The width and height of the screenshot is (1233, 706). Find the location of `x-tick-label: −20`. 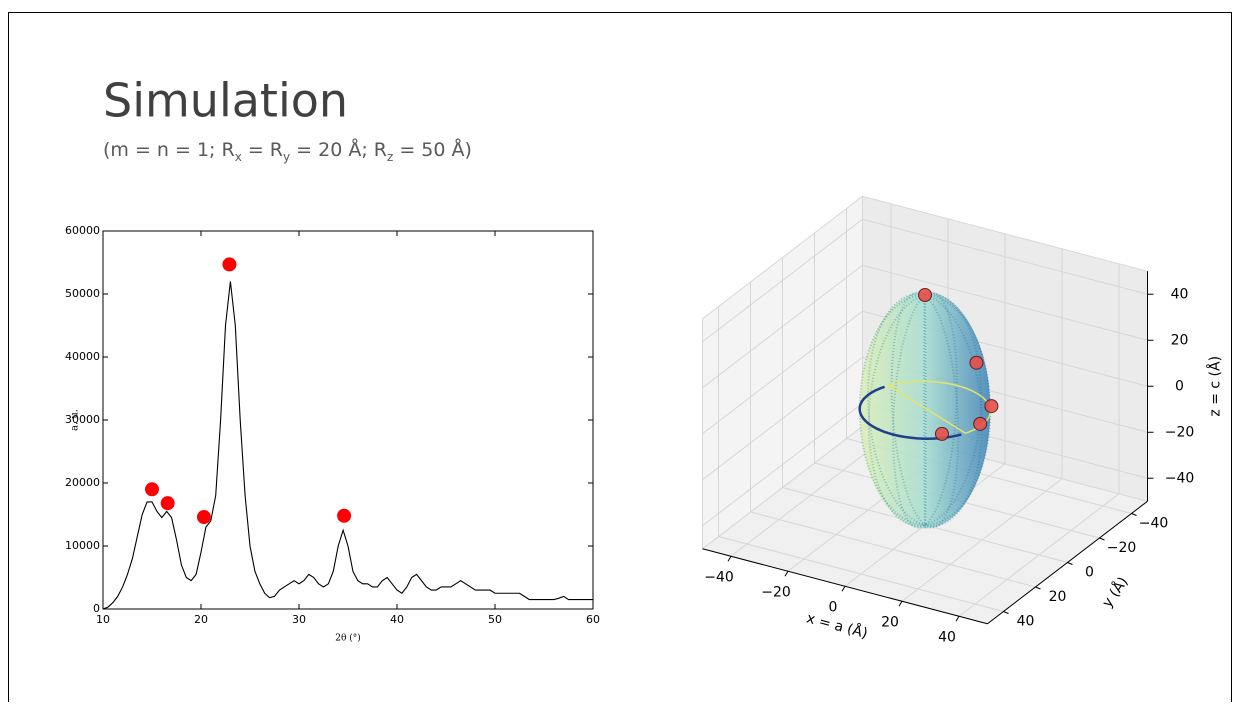

x-tick-label: −20 is located at coordinates (776, 592).